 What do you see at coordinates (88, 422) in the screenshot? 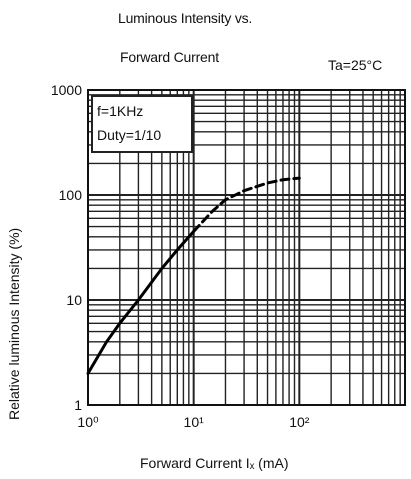
I see `x-tick-label: 10⁰` at bounding box center [88, 422].